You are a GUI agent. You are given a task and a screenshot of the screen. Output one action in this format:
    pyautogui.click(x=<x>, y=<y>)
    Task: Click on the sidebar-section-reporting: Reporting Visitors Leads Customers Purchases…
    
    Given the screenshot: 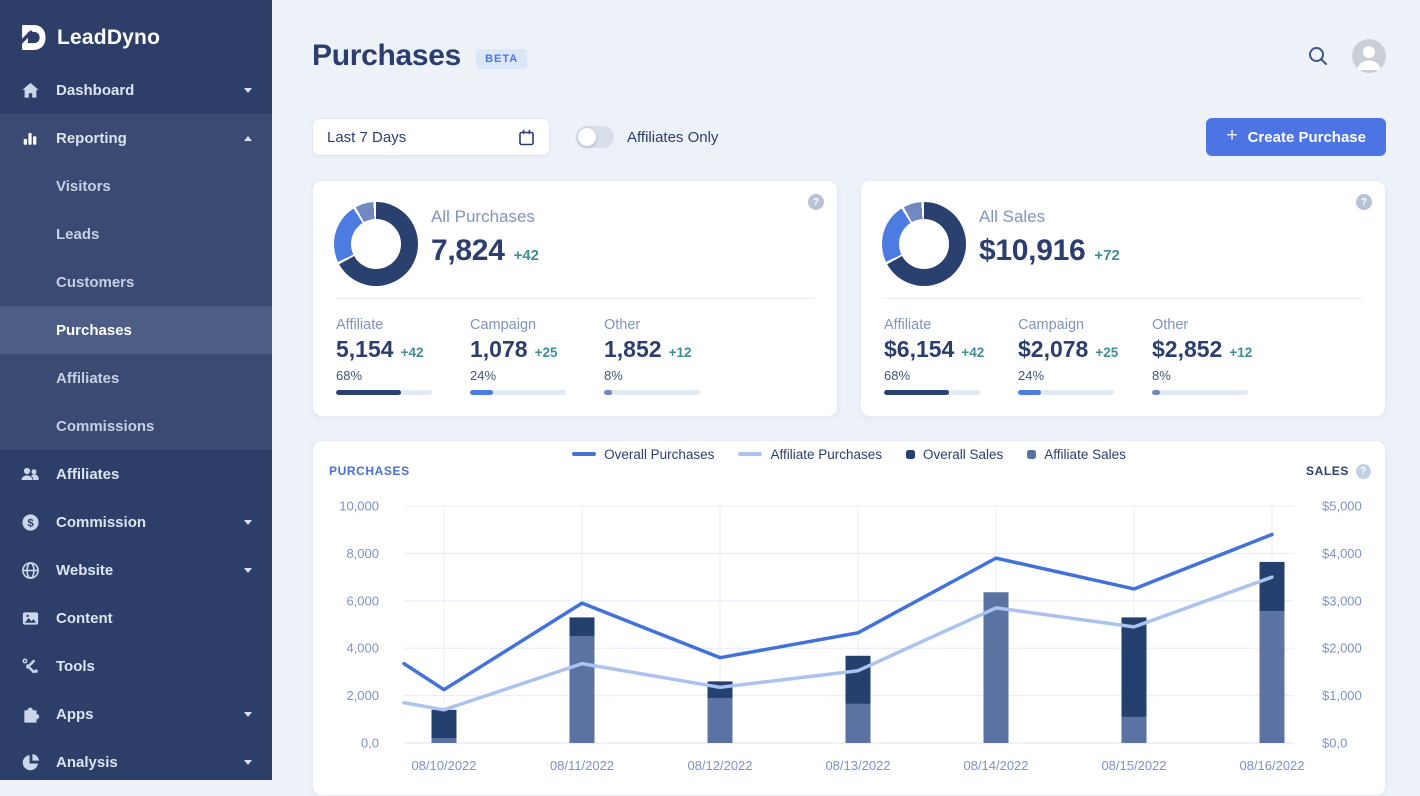 What is the action you would take?
    pyautogui.click(x=136, y=282)
    